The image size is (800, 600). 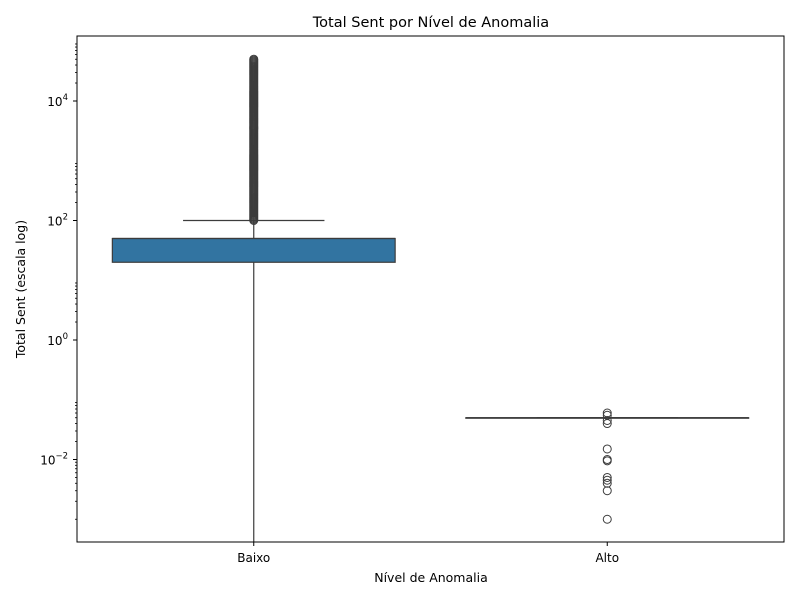 I want to click on x-axis-label: Nível de Anomalia, so click(x=431, y=577).